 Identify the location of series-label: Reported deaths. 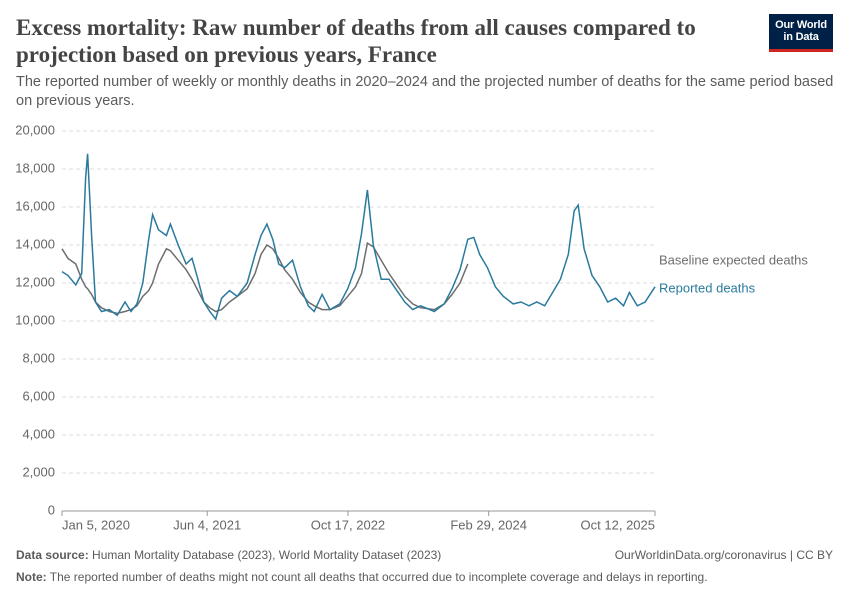
(707, 287).